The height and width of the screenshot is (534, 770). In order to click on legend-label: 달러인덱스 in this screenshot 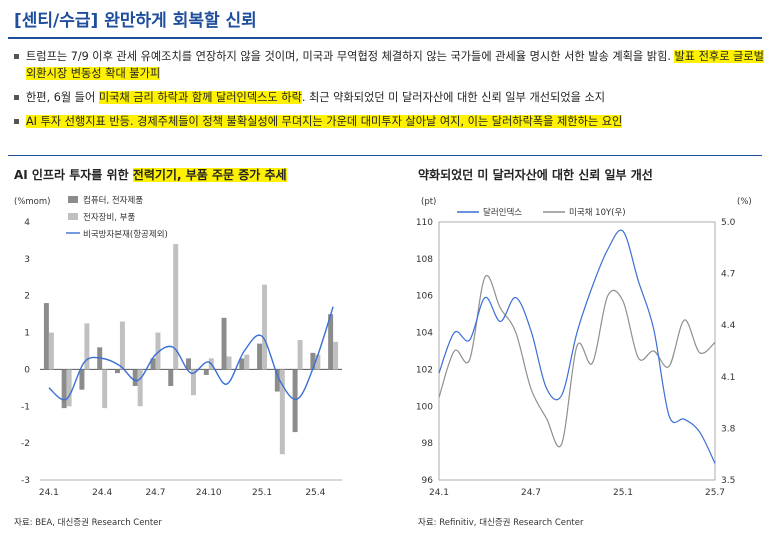, I will do `click(502, 212)`.